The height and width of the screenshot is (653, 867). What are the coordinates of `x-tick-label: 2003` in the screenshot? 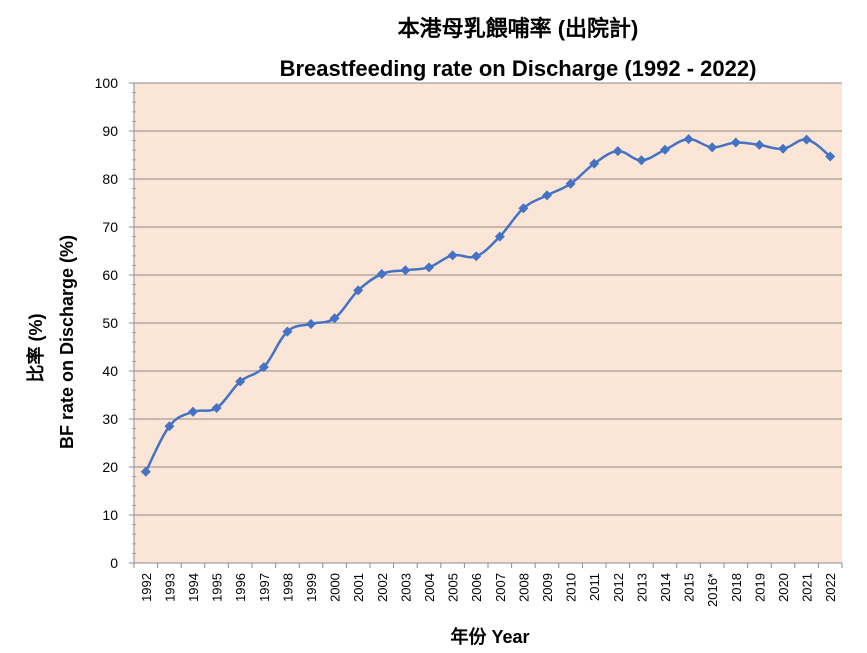 It's located at (405, 587).